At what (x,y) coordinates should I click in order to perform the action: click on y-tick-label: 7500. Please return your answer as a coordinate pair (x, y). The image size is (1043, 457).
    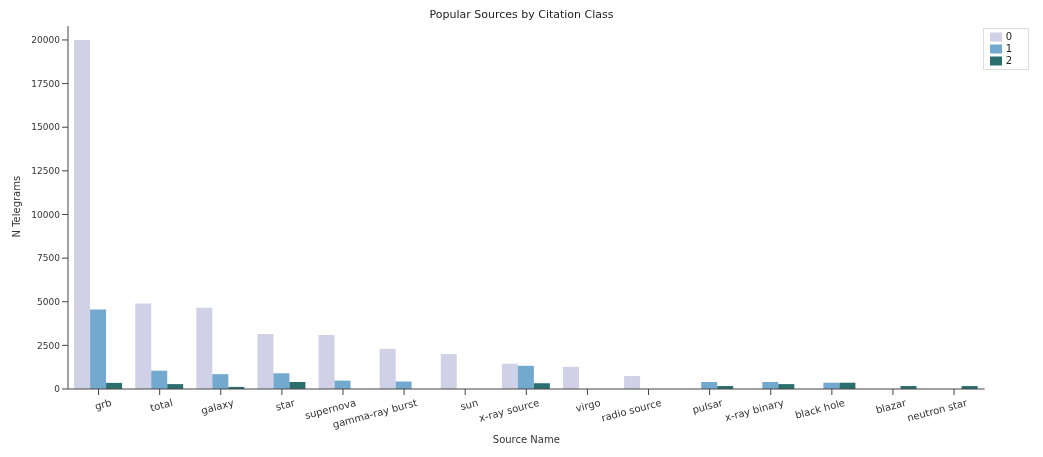
    Looking at the image, I should click on (49, 258).